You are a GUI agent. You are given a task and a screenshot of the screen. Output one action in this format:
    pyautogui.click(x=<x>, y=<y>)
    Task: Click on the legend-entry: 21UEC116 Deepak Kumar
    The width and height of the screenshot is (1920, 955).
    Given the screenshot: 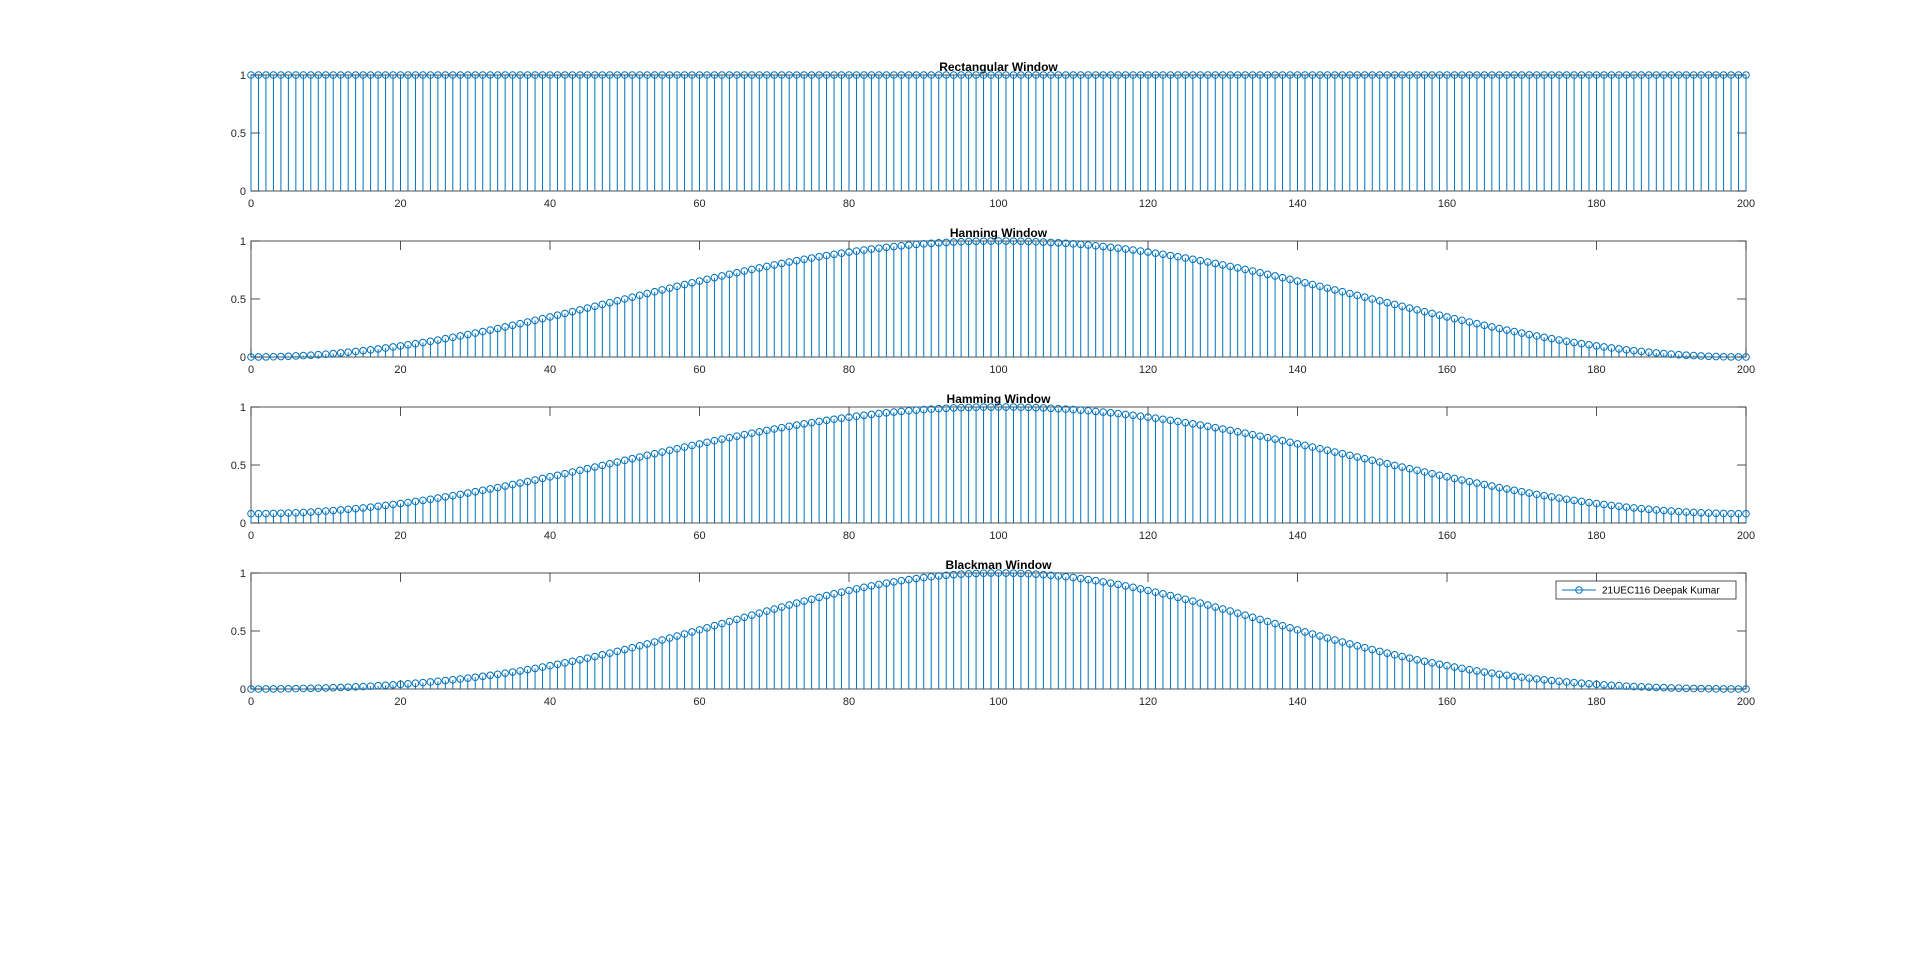 What is the action you would take?
    pyautogui.click(x=1661, y=591)
    